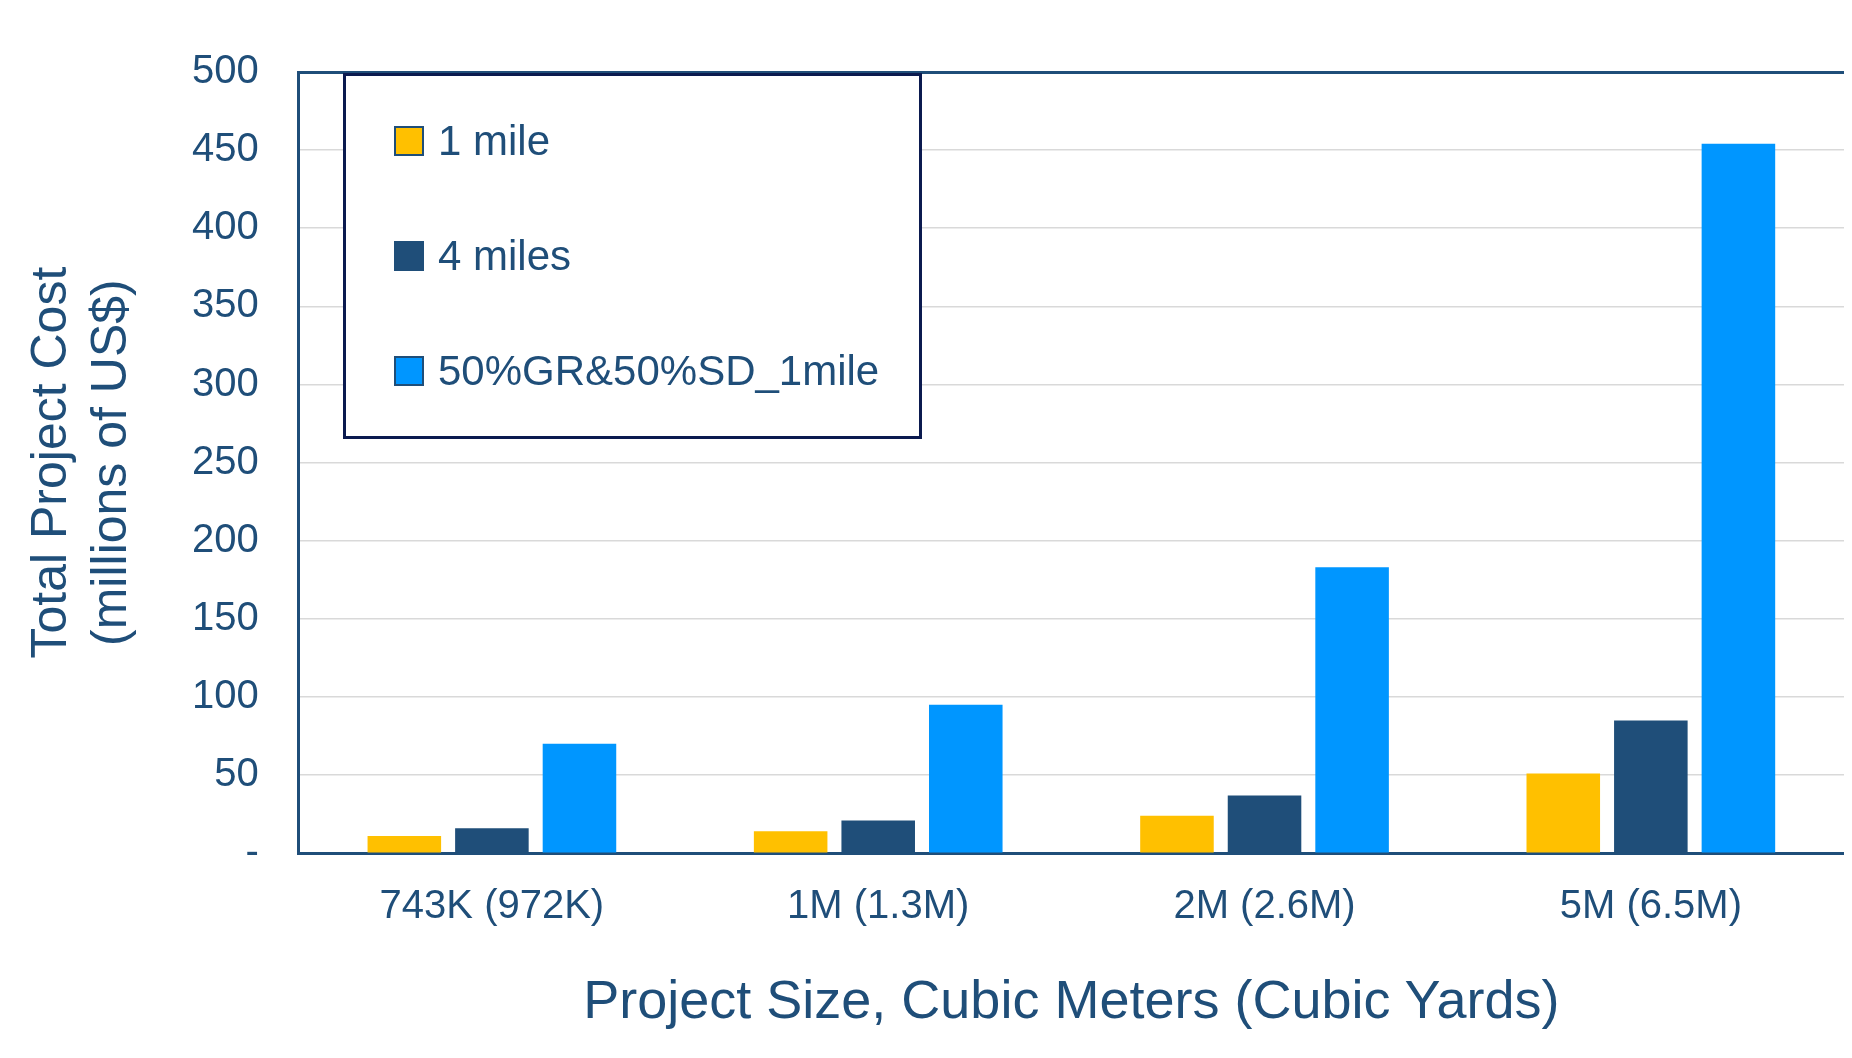  What do you see at coordinates (225, 459) in the screenshot?
I see `y-tick-label: 250` at bounding box center [225, 459].